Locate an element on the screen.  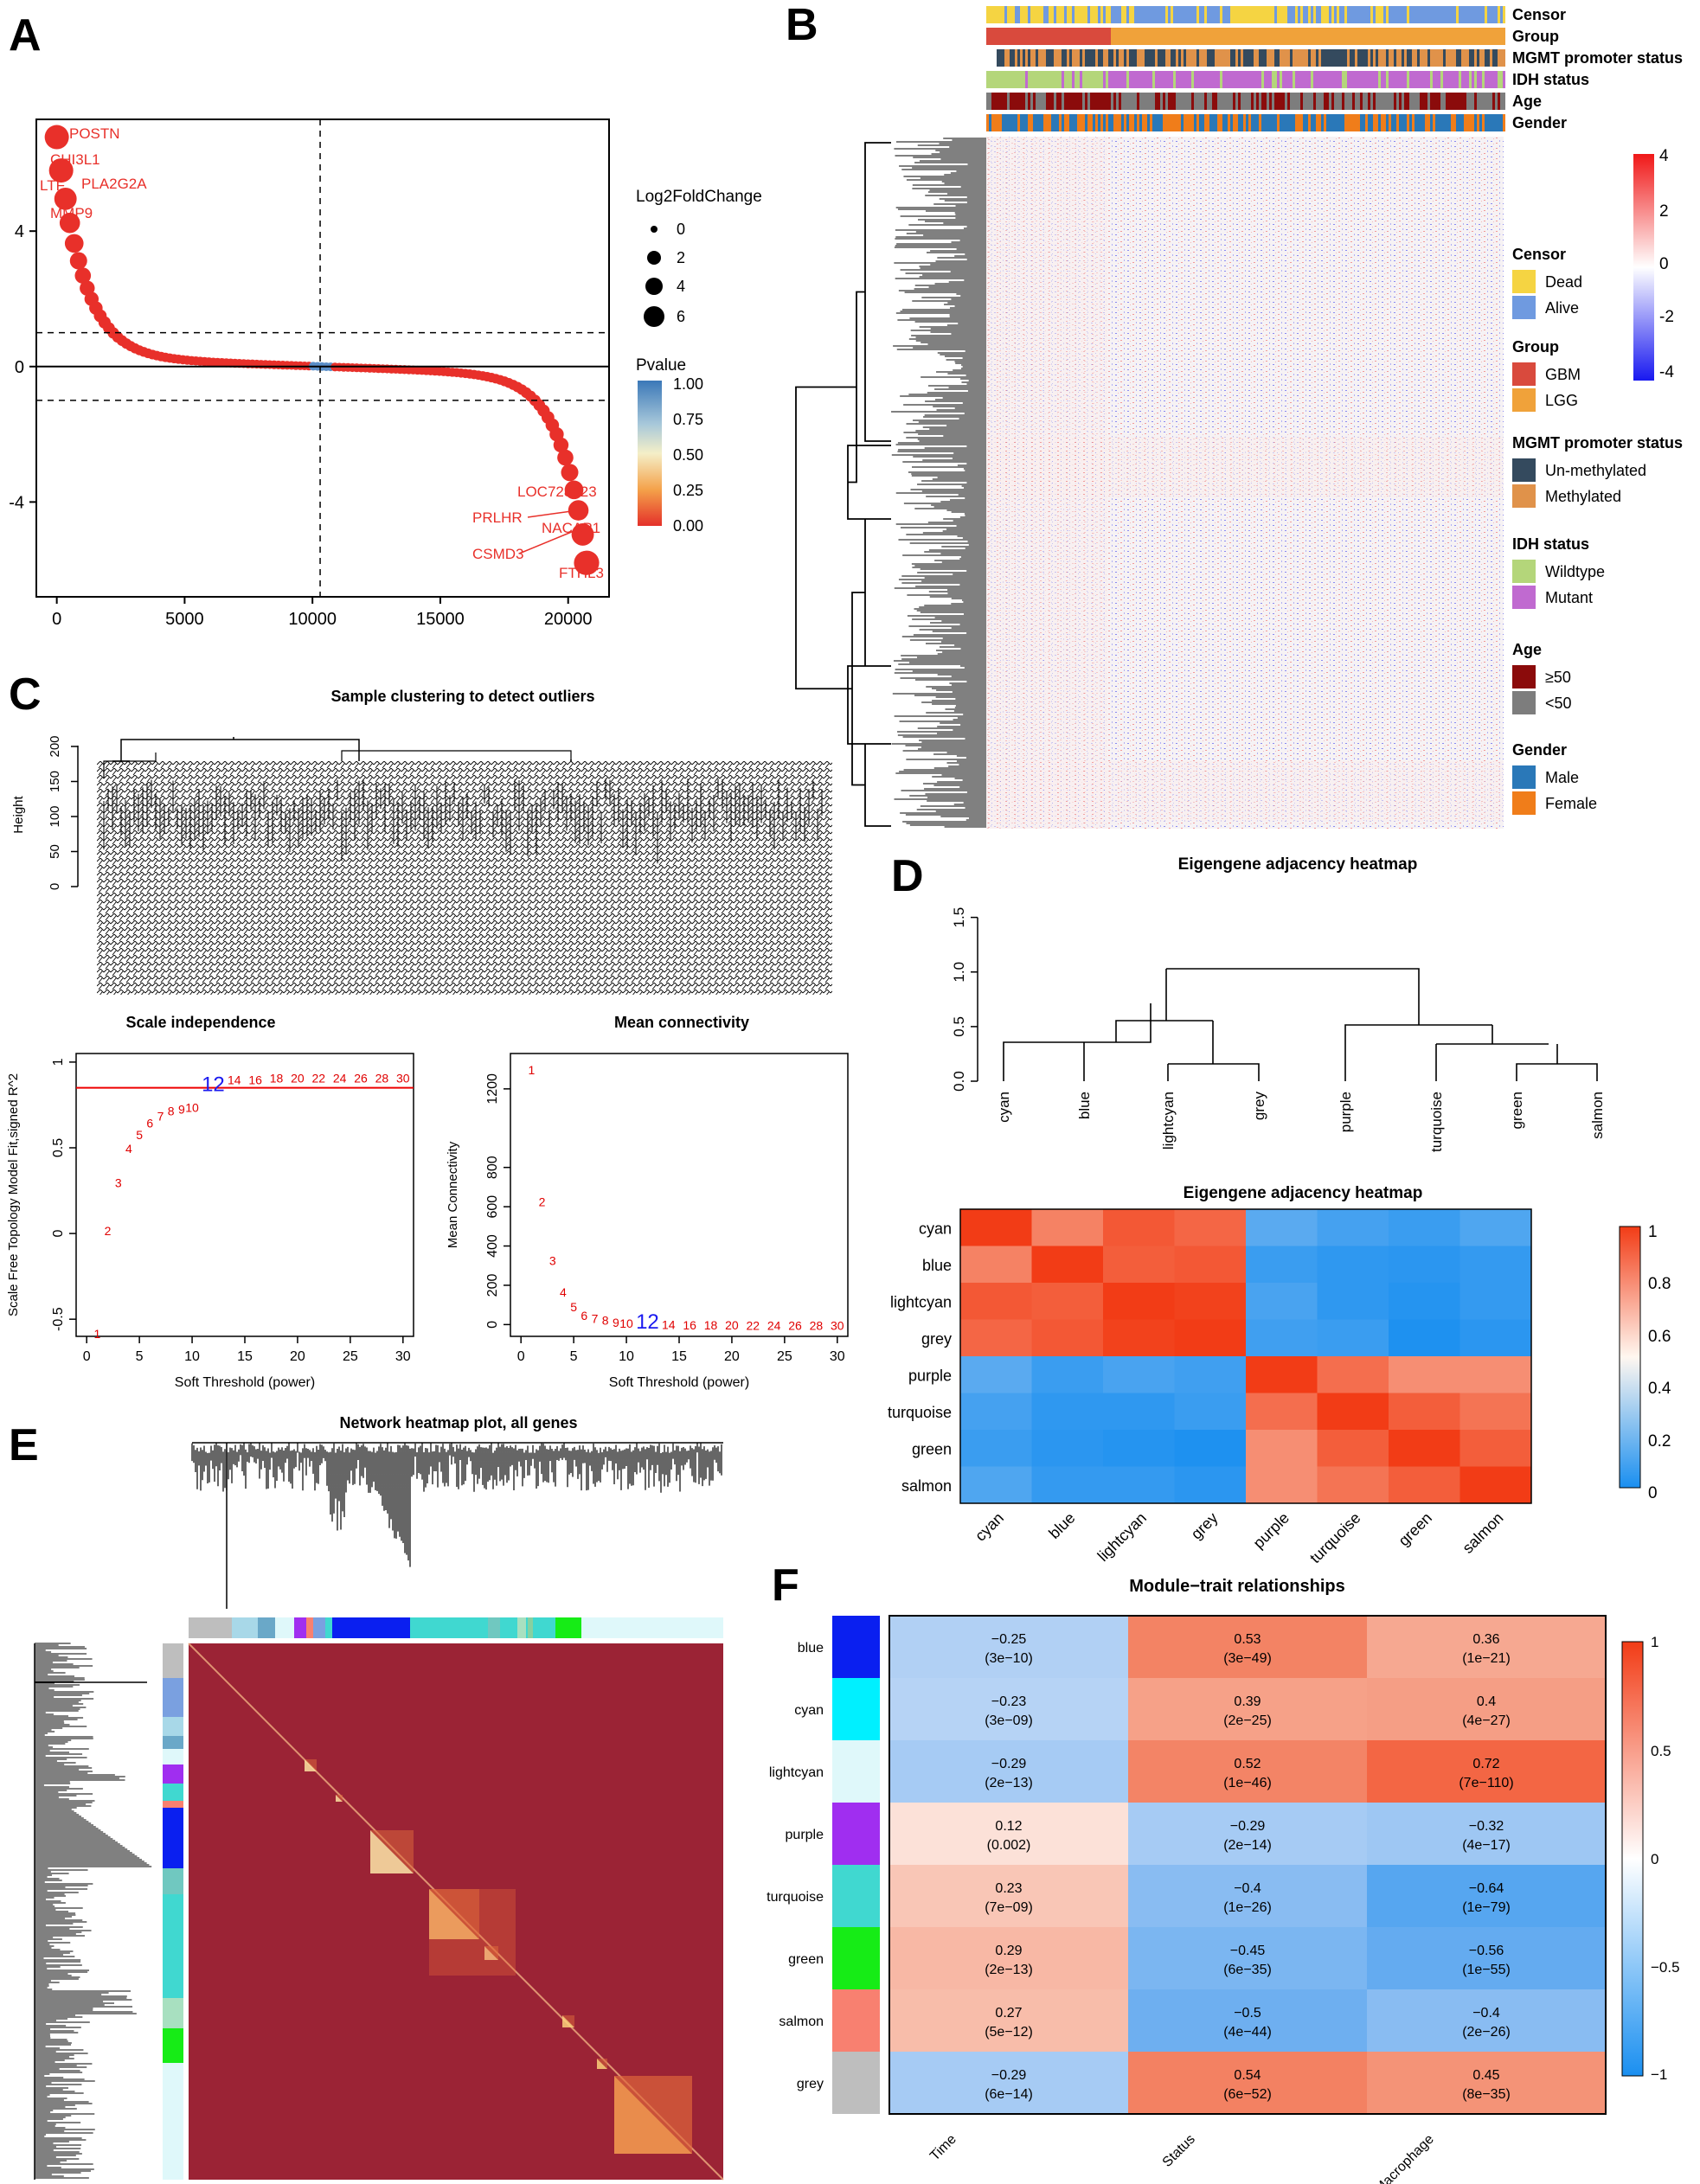
panel-e-network-heatmap: Network heatmap plot, all genes is located at coordinates (379, 1797).